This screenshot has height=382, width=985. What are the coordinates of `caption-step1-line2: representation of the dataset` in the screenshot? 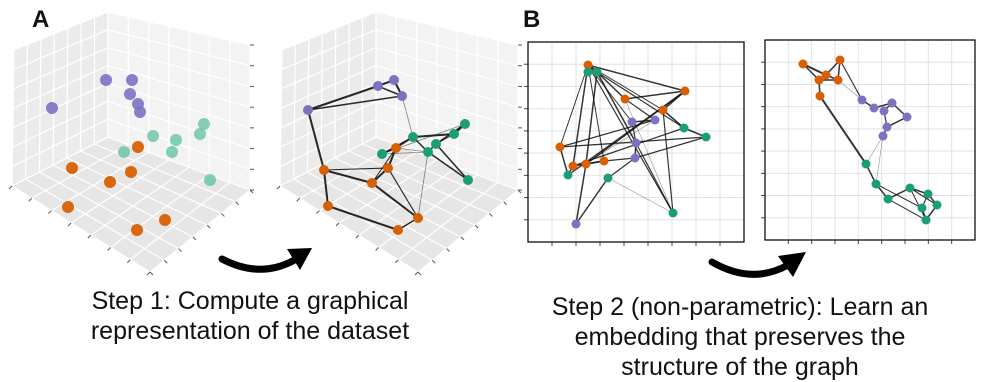 It's located at (250, 331).